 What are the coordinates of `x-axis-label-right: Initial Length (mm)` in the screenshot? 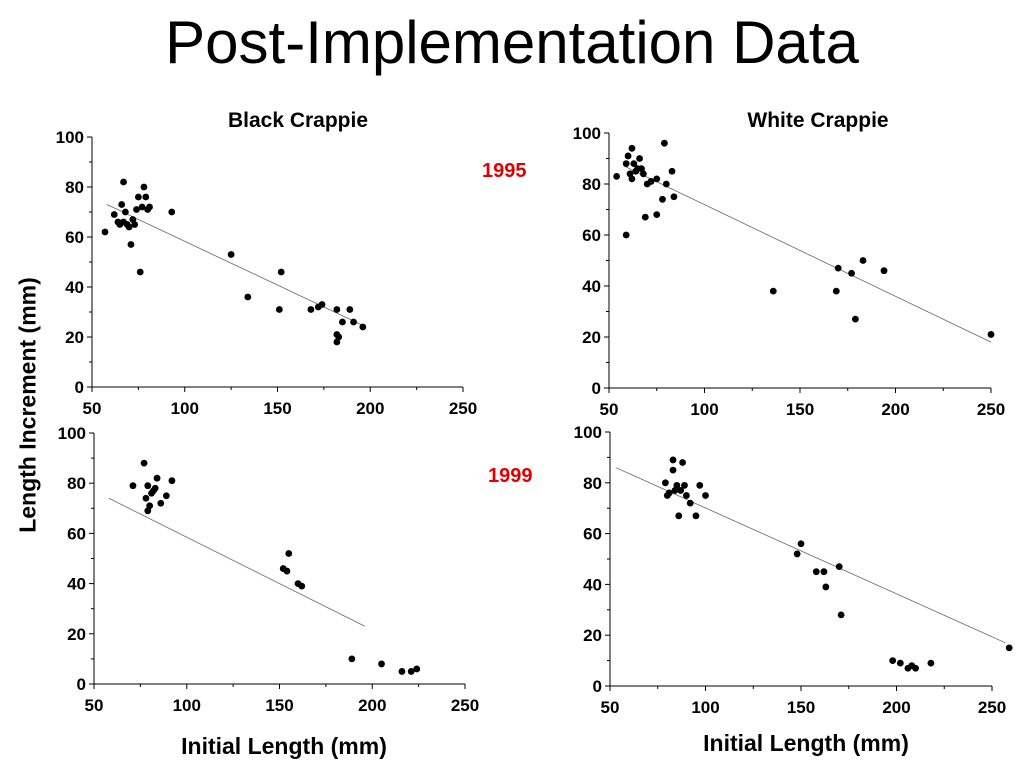 It's located at (806, 743).